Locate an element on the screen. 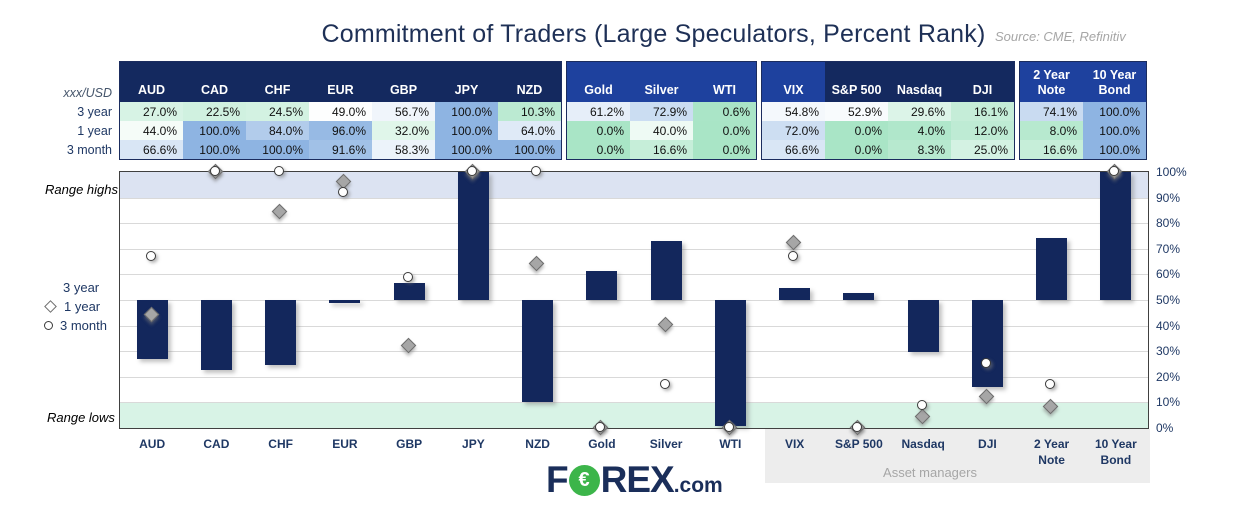  logo-letters-rex: REX is located at coordinates (637, 479).